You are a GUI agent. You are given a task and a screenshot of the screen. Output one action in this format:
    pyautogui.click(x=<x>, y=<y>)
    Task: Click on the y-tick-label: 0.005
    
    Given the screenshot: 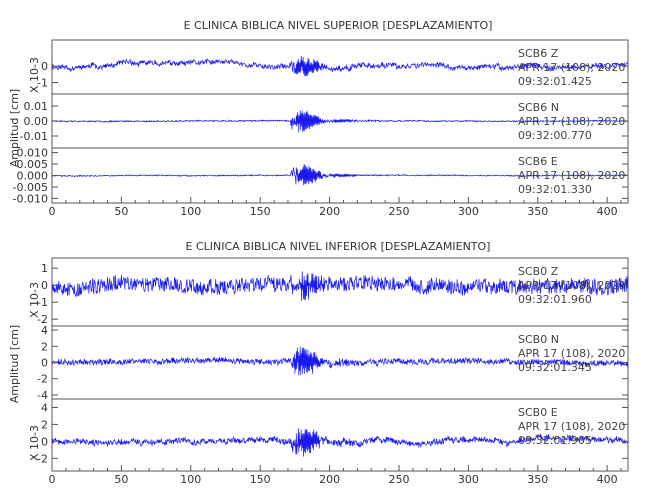 What is the action you would take?
    pyautogui.click(x=33, y=164)
    